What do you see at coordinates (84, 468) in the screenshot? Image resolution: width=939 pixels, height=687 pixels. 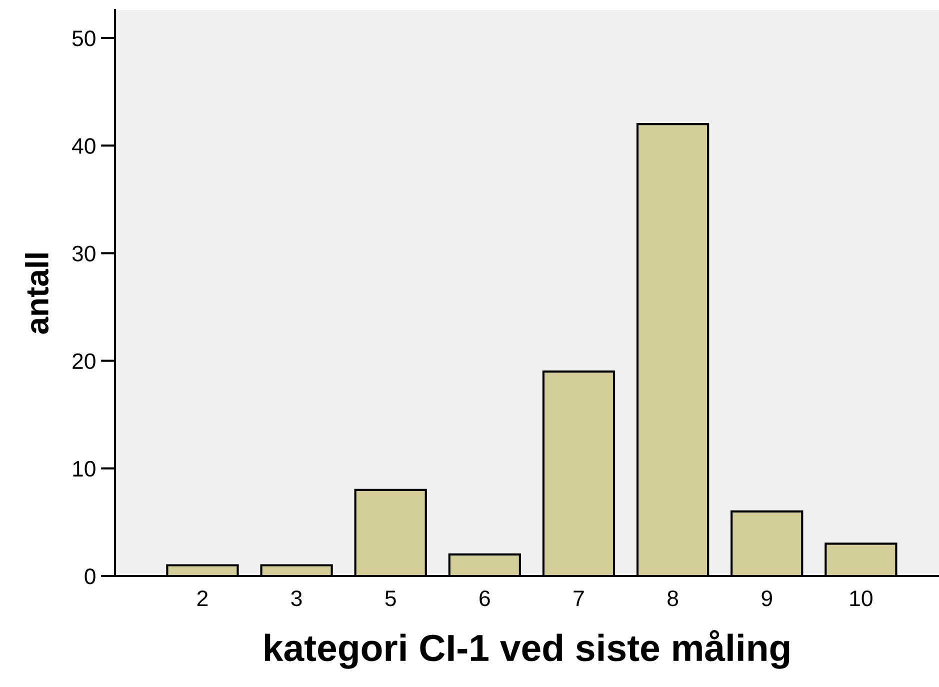 I see `y-tick-label: 10` at bounding box center [84, 468].